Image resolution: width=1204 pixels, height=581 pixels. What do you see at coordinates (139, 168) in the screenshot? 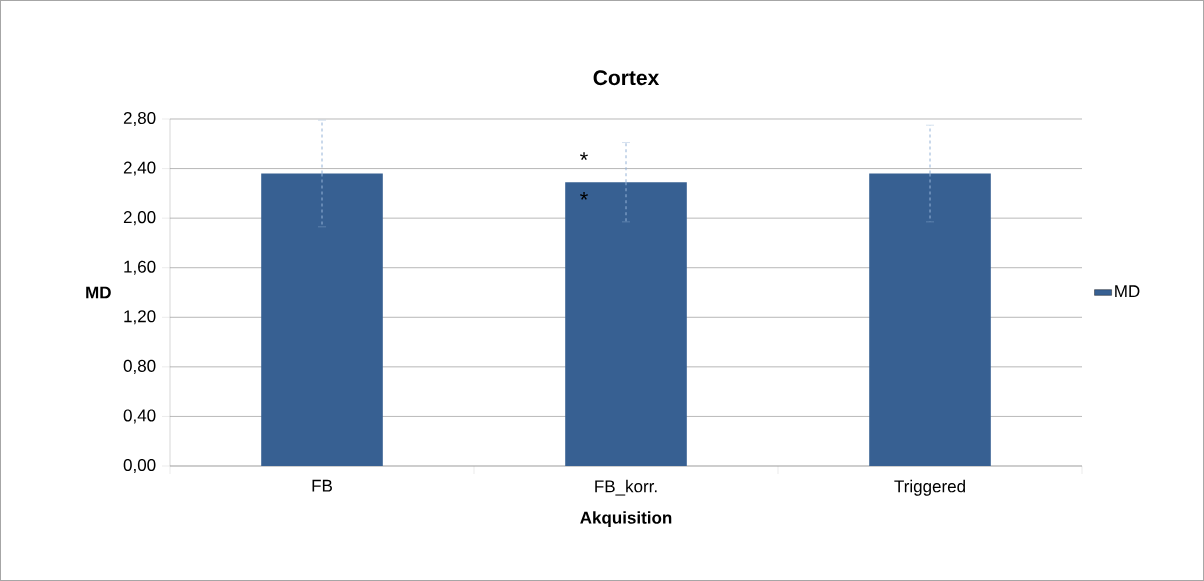
I see `y-tick-label: 2,40` at bounding box center [139, 168].